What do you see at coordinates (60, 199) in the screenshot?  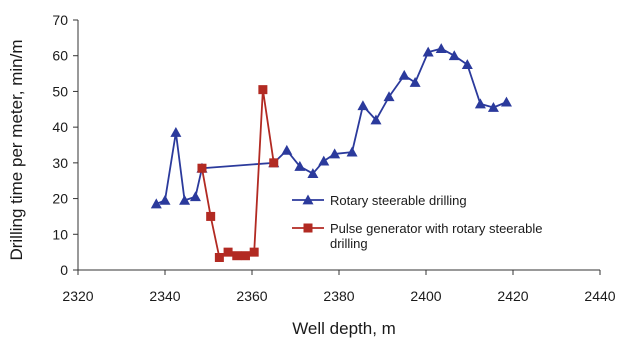 I see `y-tick-label: 20` at bounding box center [60, 199].